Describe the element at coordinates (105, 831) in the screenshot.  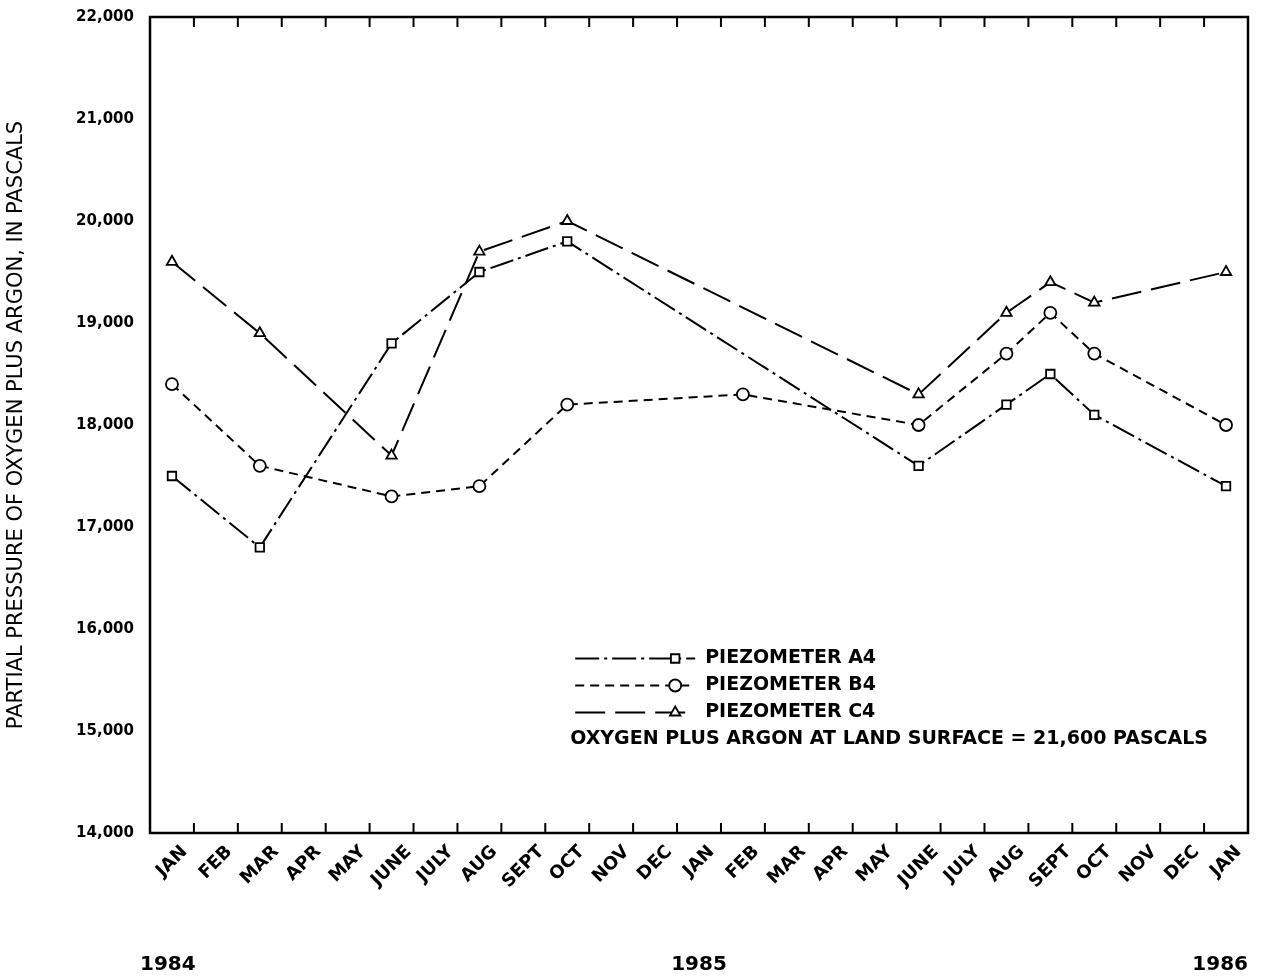
I see `y-tick-label: 14,000` at that location.